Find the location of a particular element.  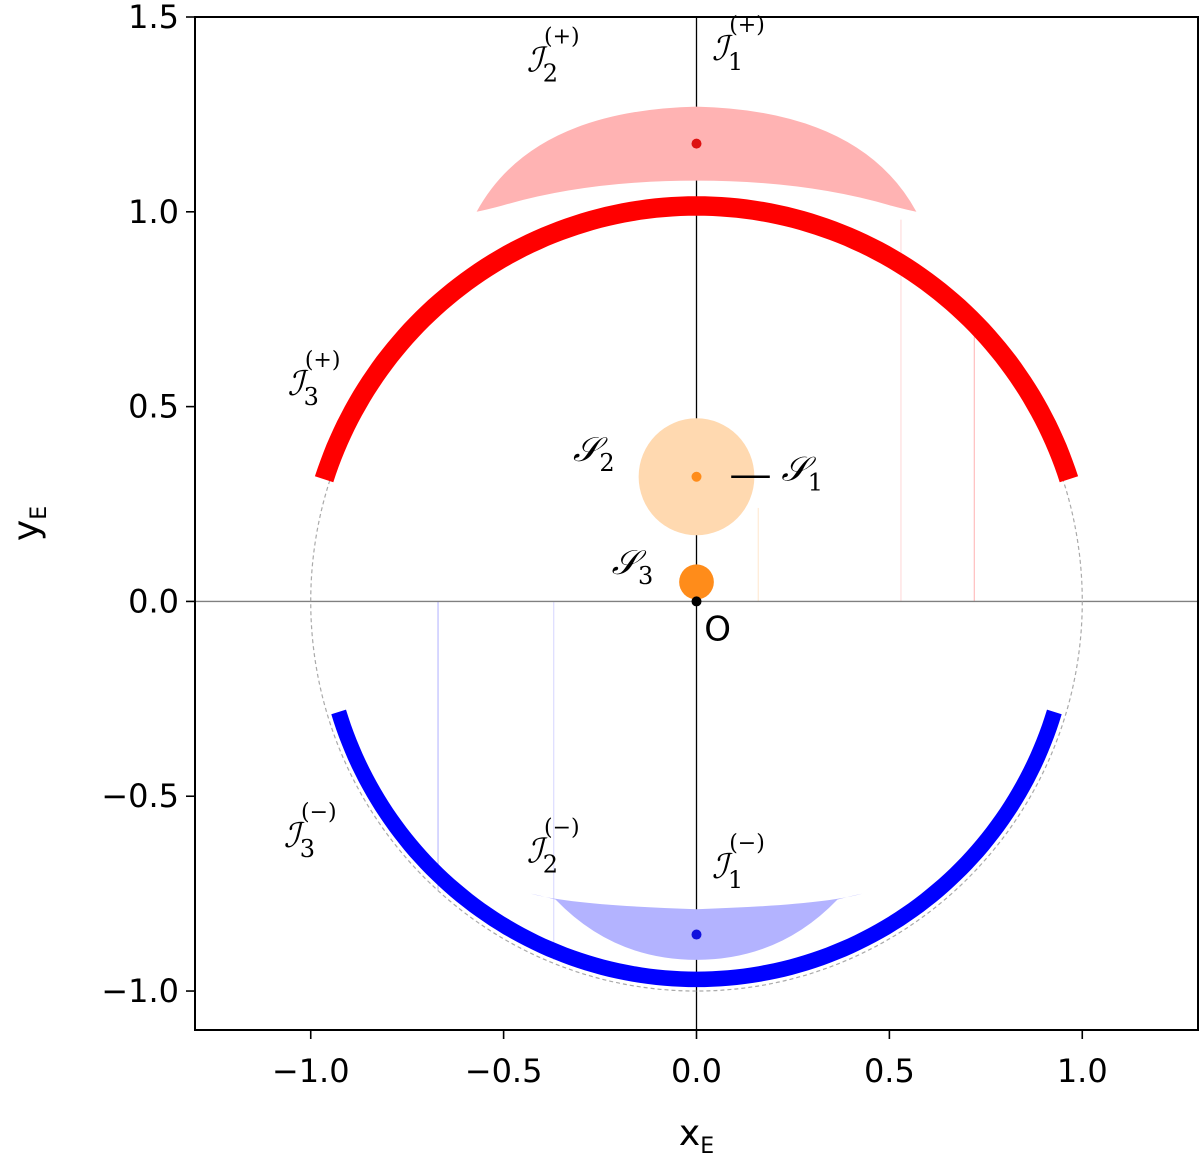

x-tick-label-1: −0.5 is located at coordinates (504, 1071).